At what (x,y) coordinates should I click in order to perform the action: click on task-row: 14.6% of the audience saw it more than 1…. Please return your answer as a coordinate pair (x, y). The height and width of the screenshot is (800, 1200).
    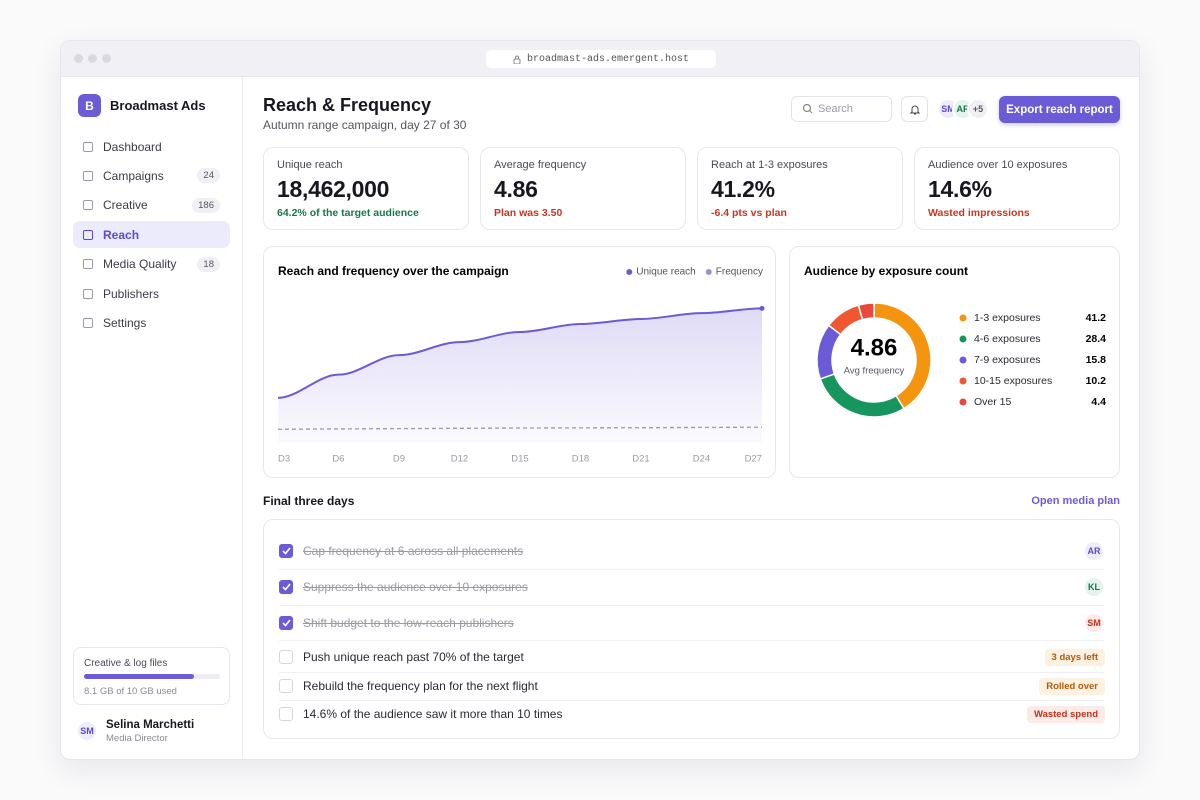
    Looking at the image, I should click on (692, 714).